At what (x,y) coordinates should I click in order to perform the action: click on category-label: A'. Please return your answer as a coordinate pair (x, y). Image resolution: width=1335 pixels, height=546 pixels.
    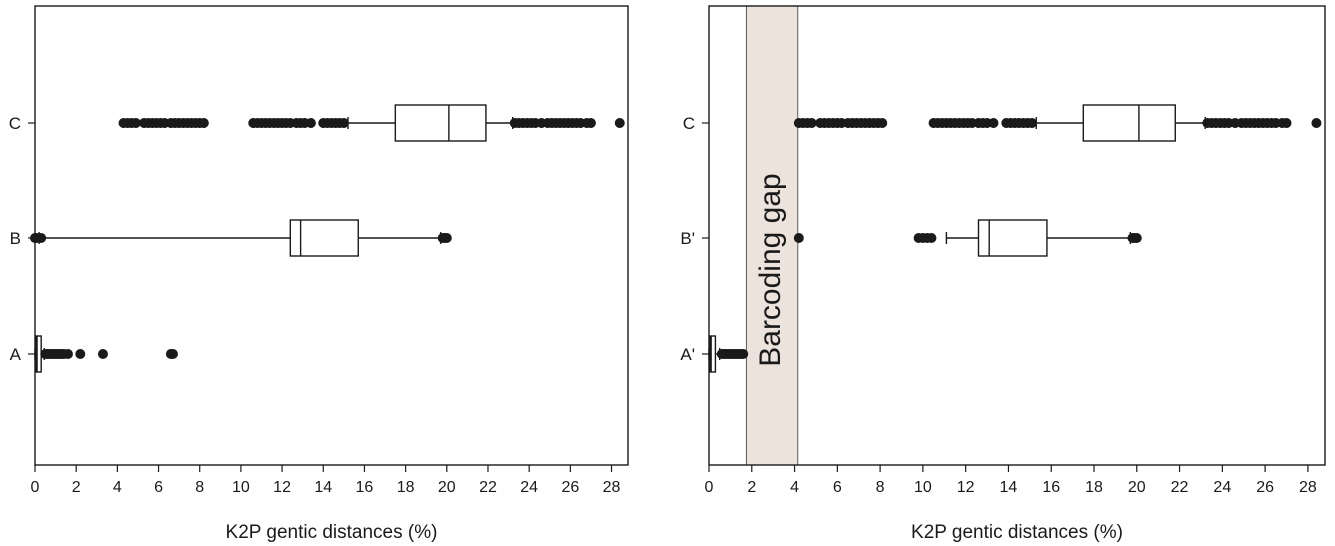
    Looking at the image, I should click on (687, 354).